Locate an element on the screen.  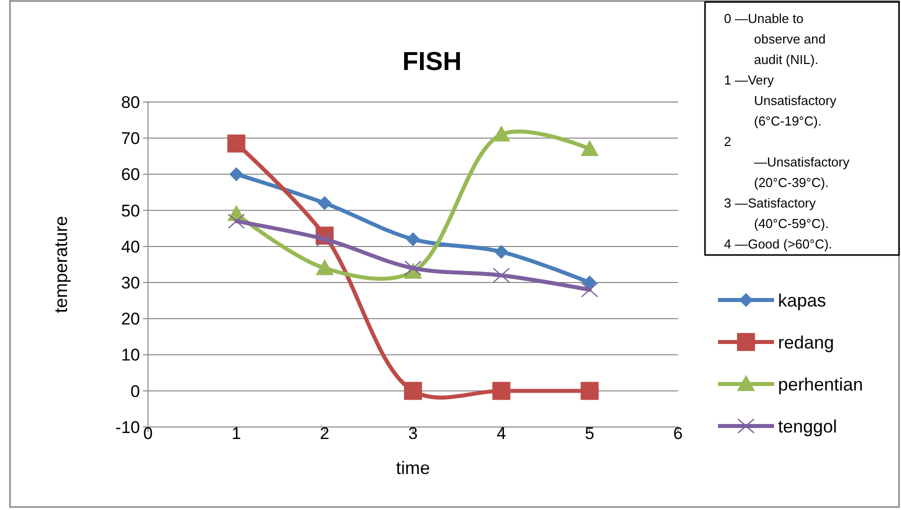
legend-label: tenggol is located at coordinates (808, 426).